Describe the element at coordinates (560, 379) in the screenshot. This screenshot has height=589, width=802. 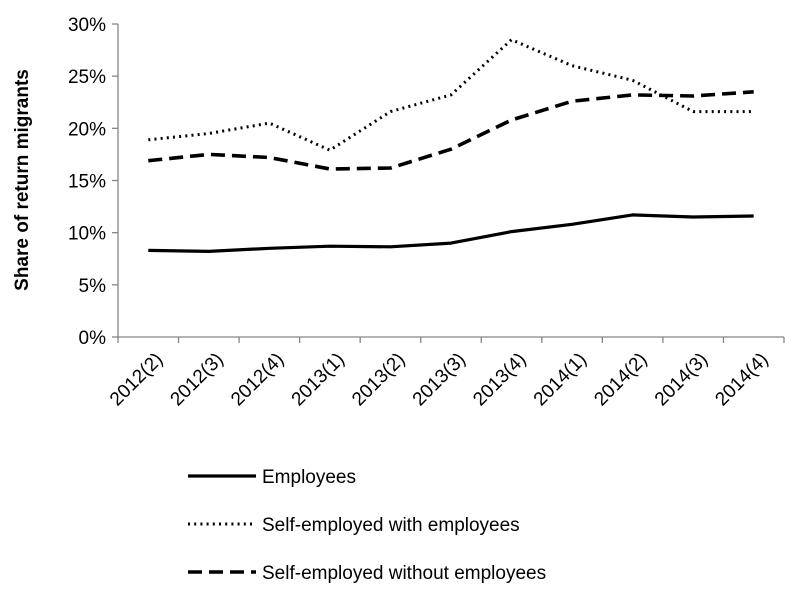
I see `x-tick-label: 2014(1)` at that location.